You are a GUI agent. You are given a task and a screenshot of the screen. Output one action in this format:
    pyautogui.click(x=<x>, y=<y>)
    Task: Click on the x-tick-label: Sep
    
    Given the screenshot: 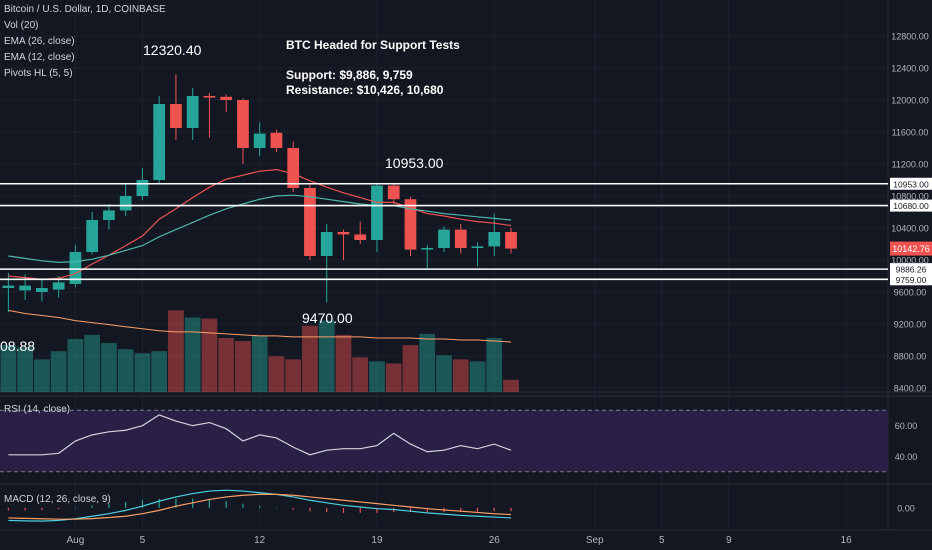 What is the action you would take?
    pyautogui.click(x=595, y=540)
    